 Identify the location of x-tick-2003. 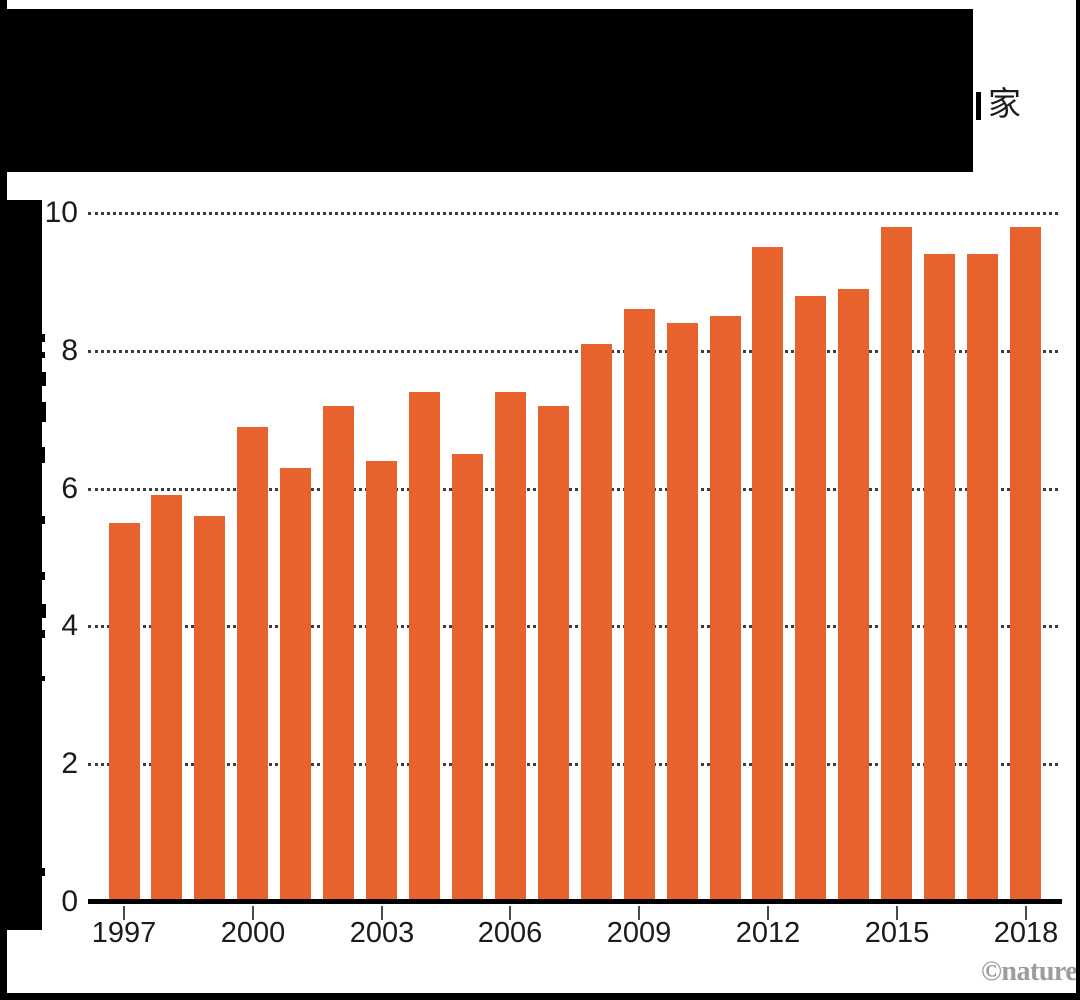
(382, 913).